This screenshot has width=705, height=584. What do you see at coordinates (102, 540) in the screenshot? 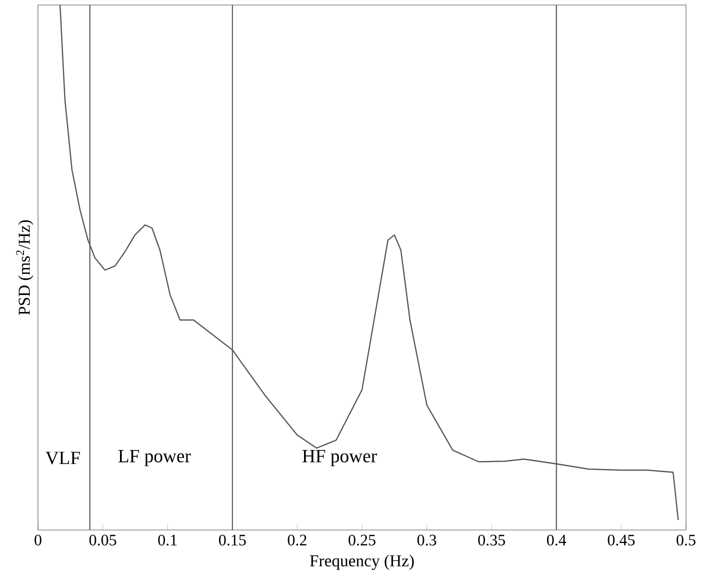
I see `x-tick-label: 0.05` at bounding box center [102, 540].